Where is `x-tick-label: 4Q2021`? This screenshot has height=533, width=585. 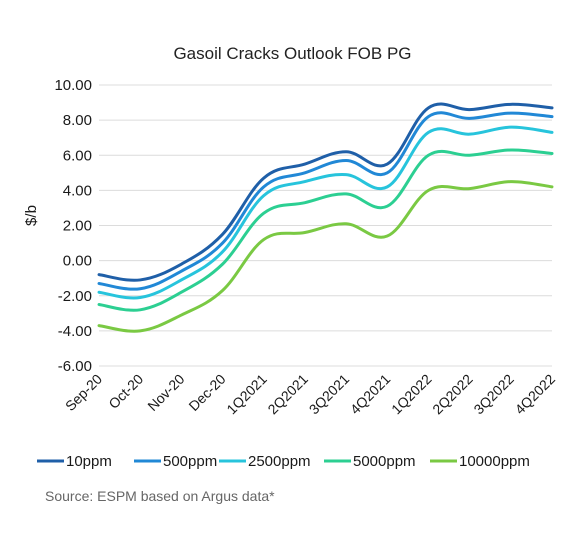 x-tick-label: 4Q2021 is located at coordinates (370, 394).